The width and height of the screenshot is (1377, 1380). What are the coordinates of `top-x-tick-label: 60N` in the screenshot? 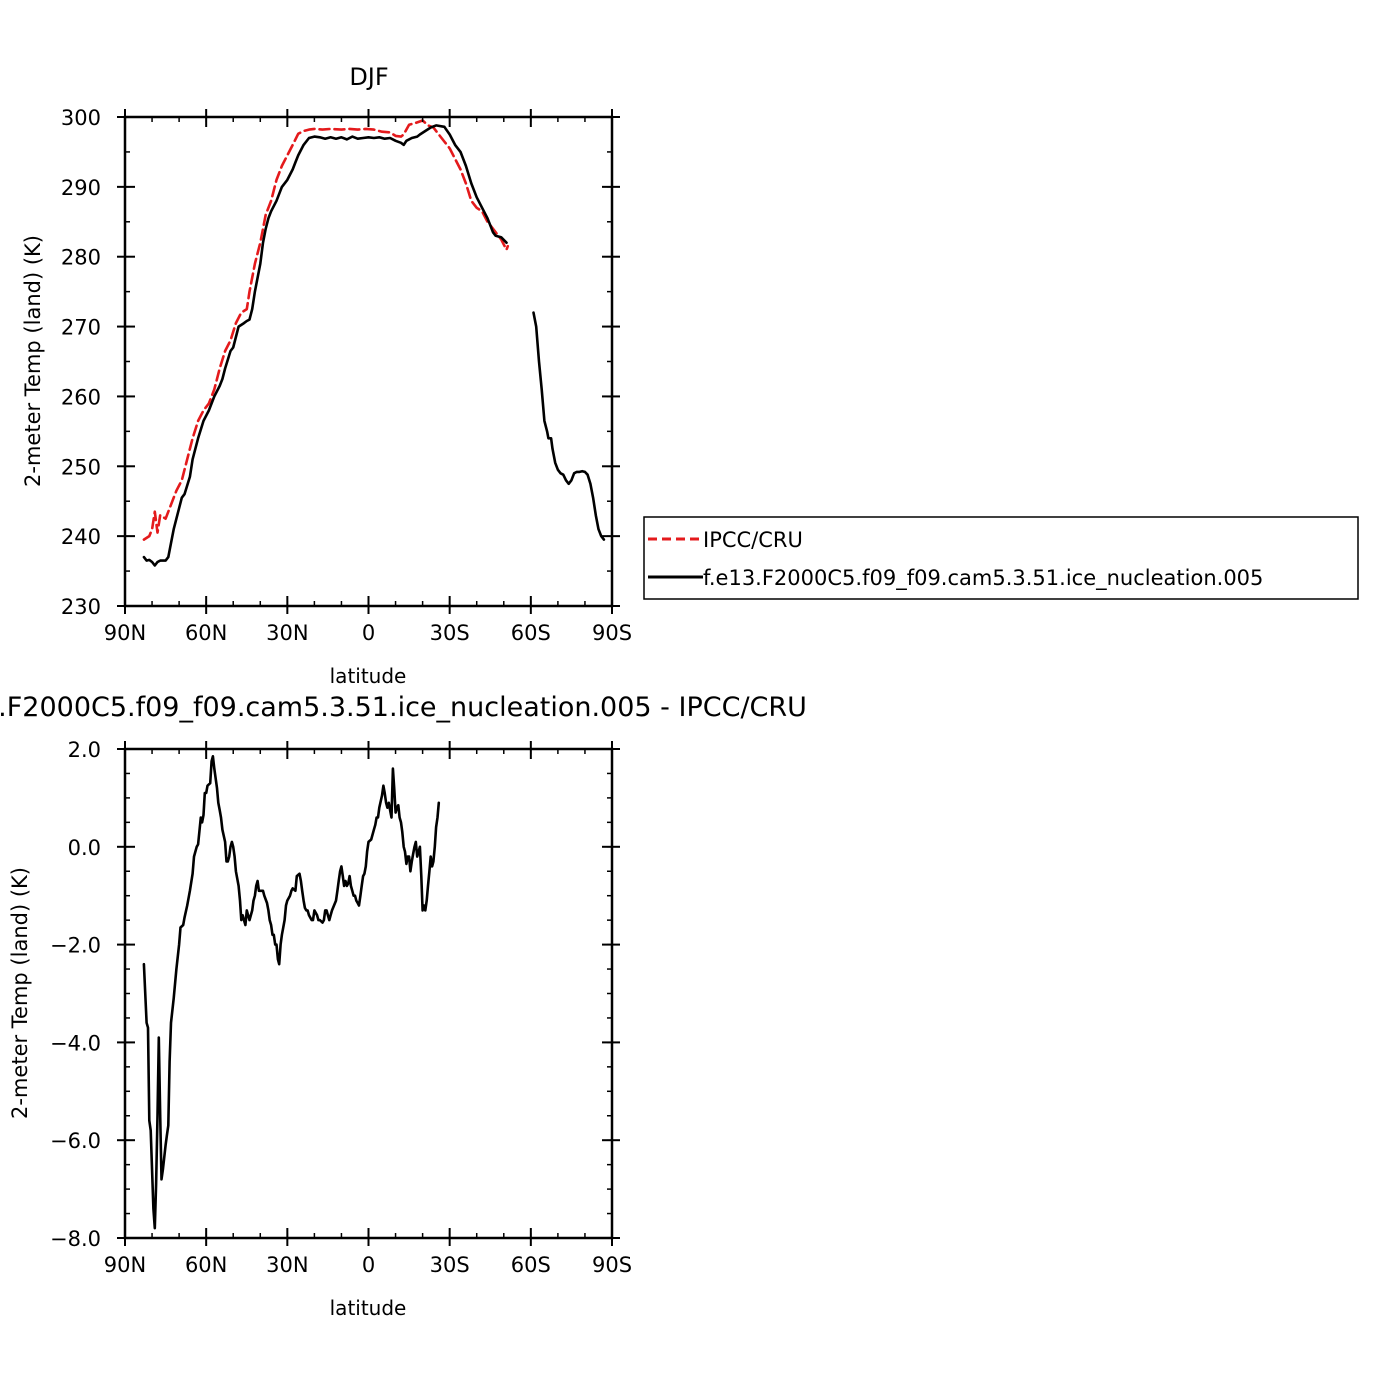 It's located at (206, 633).